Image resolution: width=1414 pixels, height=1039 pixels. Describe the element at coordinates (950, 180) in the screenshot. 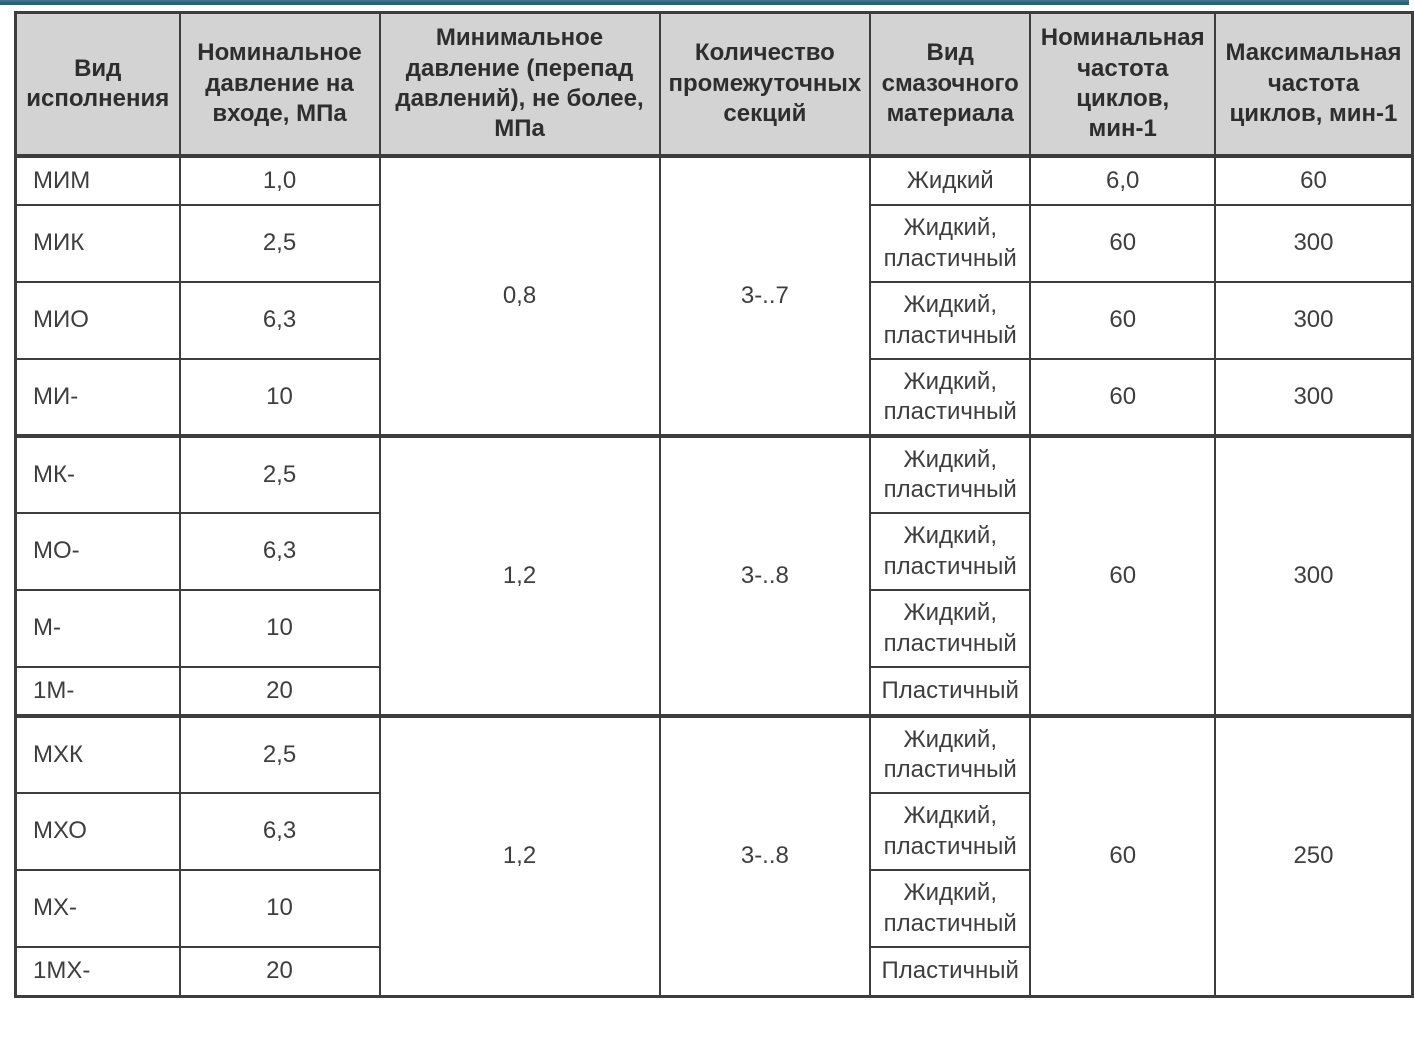

I see `lubricant-cell: Жидкий` at that location.